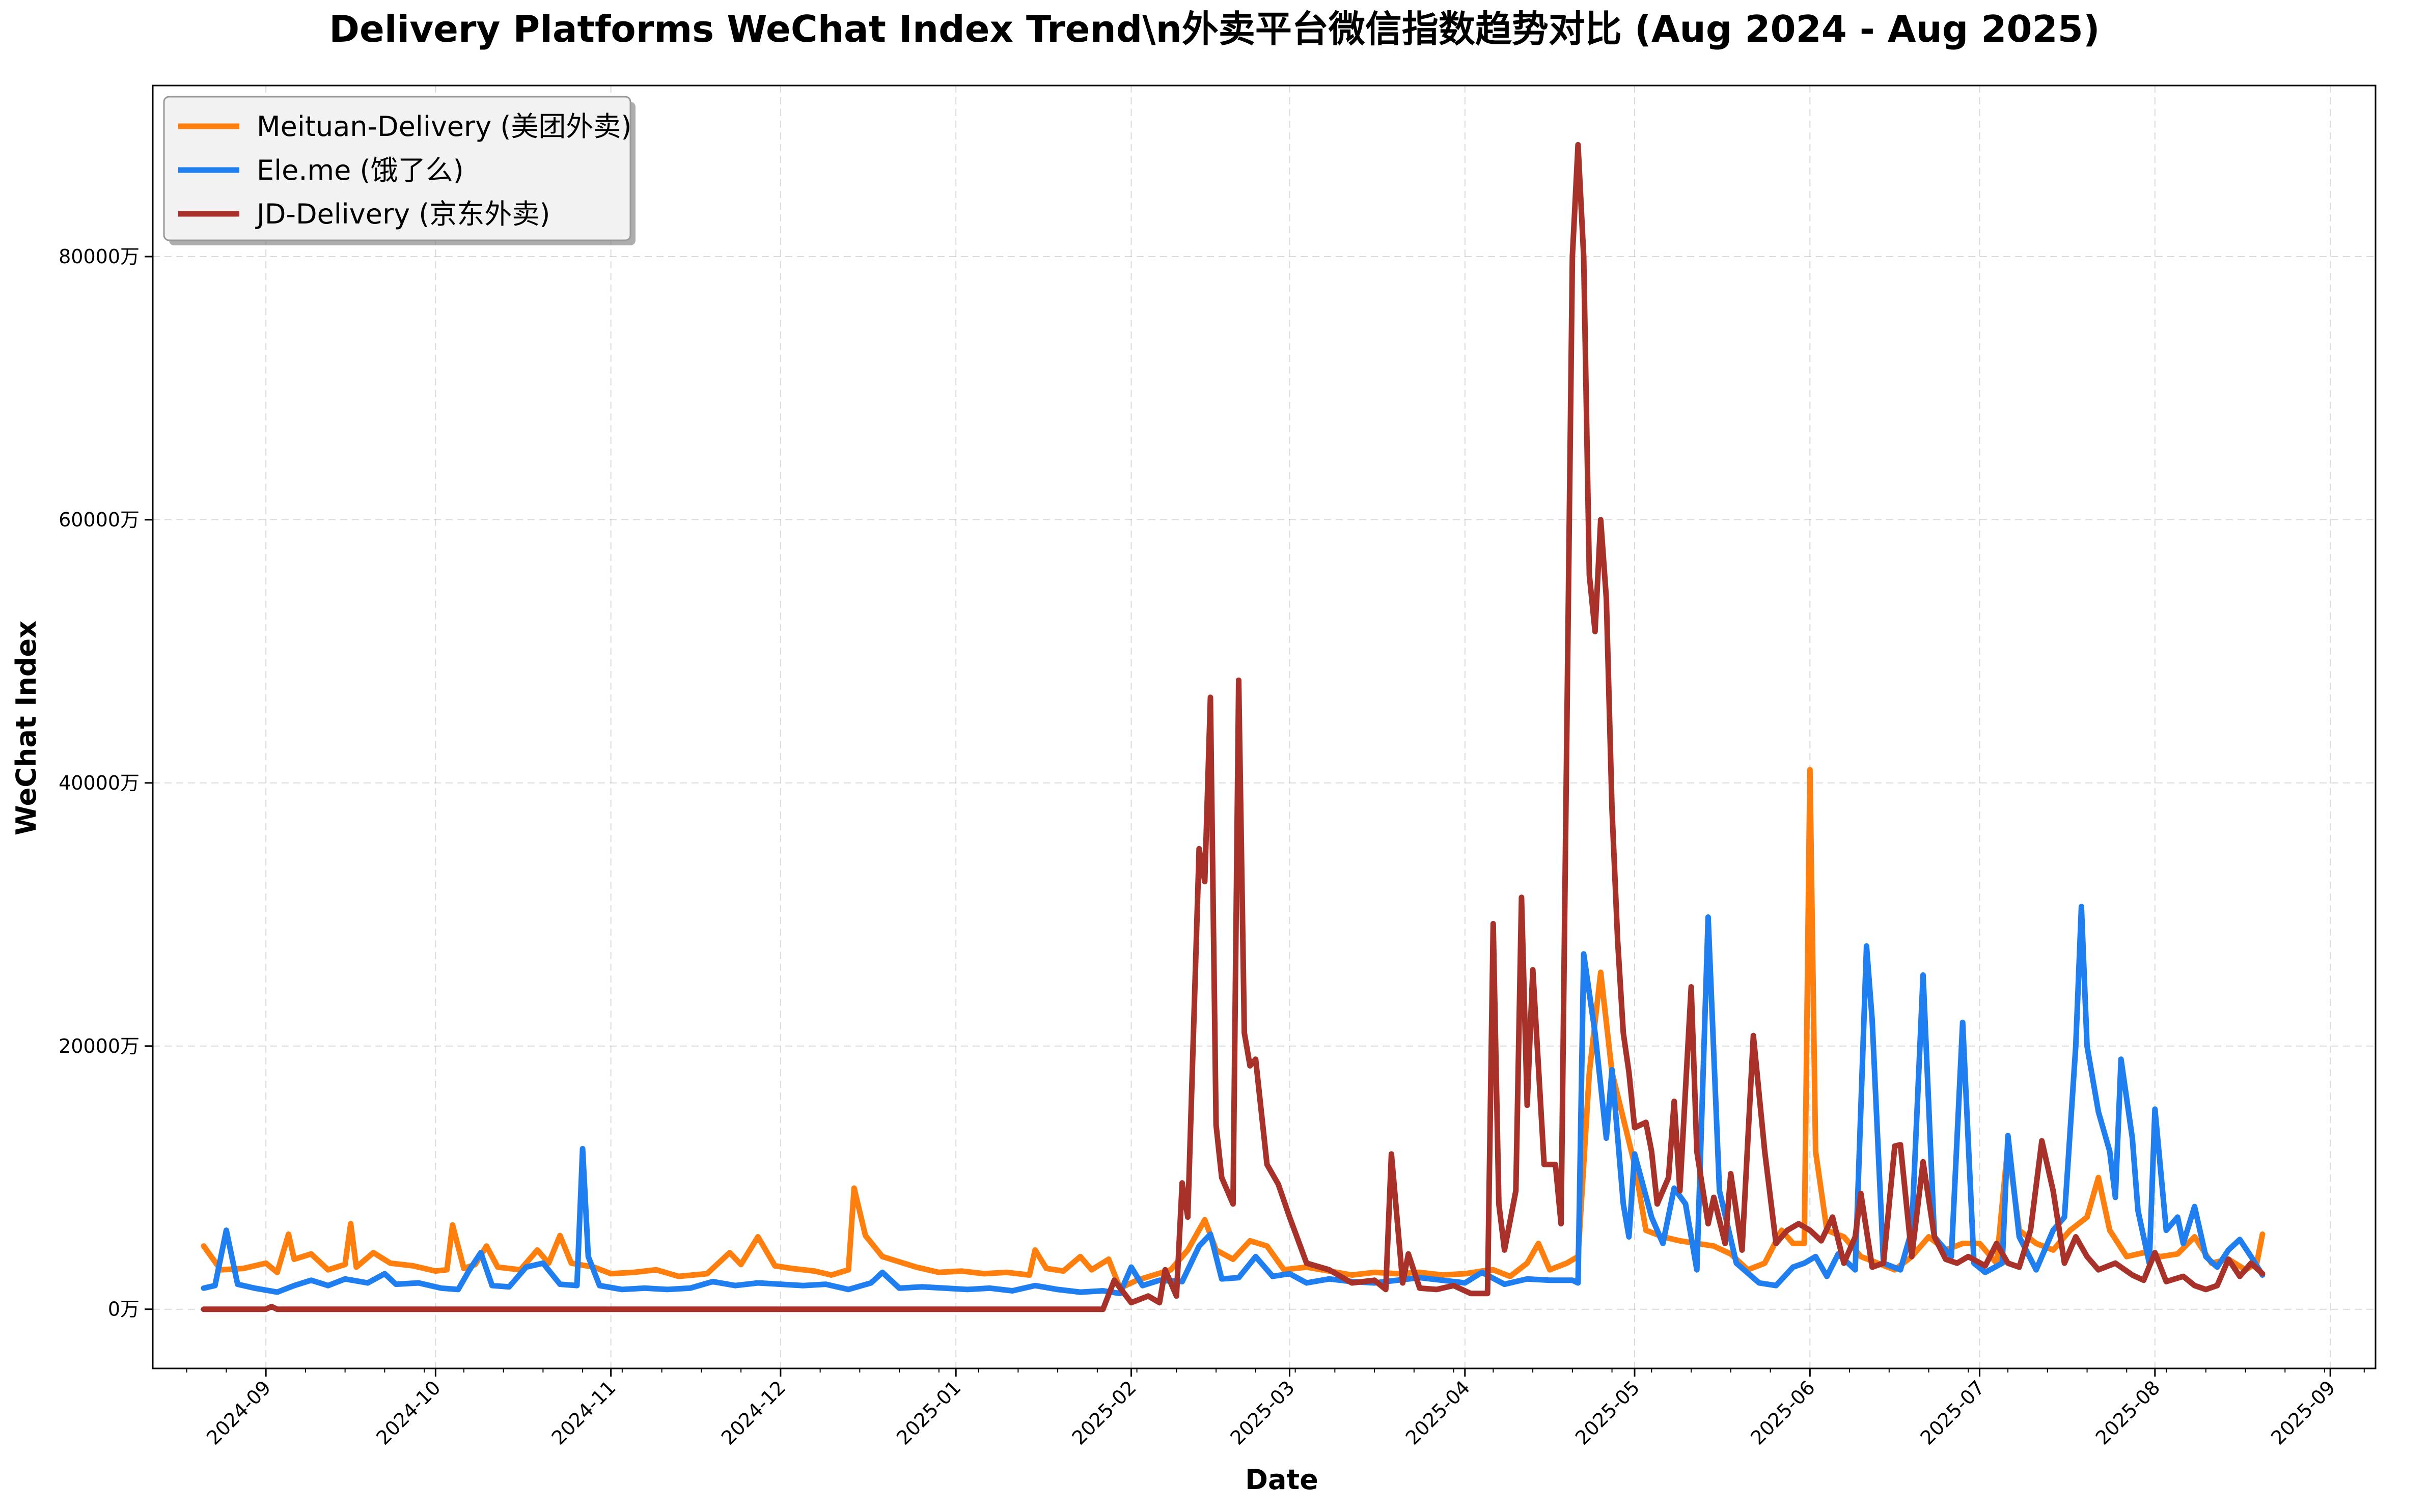  Describe the element at coordinates (26, 728) in the screenshot. I see `y-axis-label: WeChat Index` at that location.